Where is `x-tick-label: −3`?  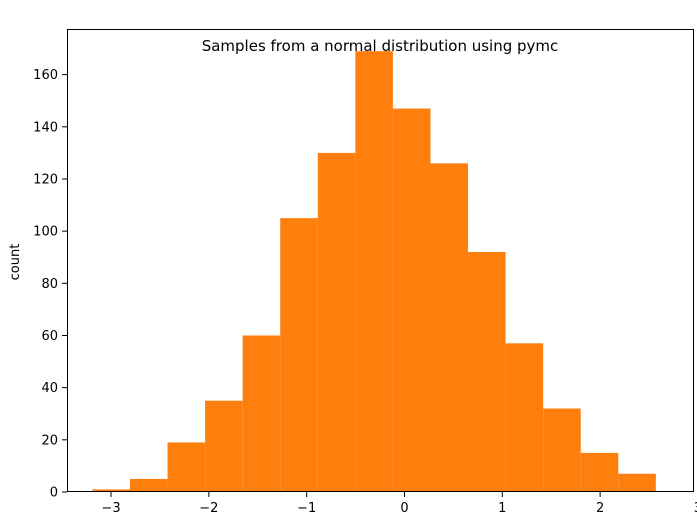
x-tick-label: −3 is located at coordinates (110, 508).